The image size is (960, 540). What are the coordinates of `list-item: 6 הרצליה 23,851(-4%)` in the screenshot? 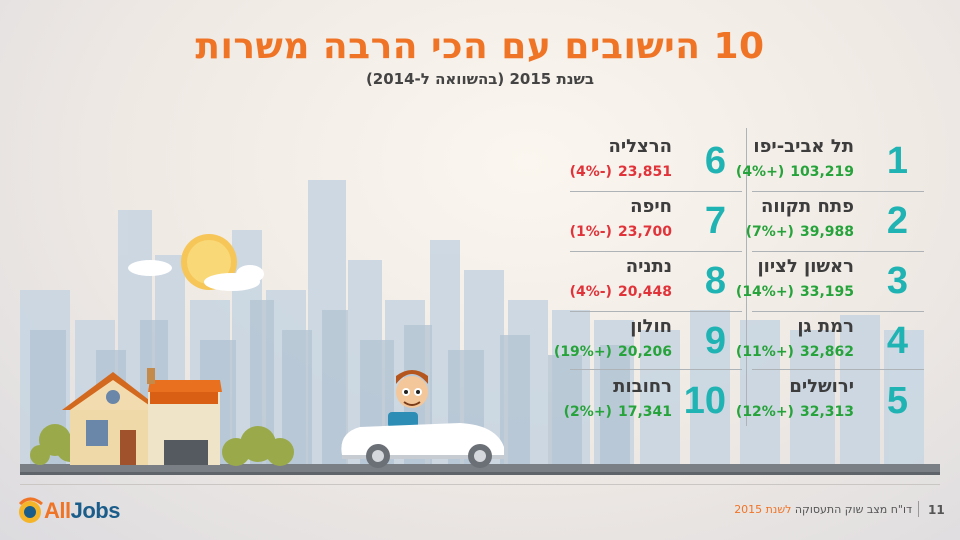 It's located at (631, 165).